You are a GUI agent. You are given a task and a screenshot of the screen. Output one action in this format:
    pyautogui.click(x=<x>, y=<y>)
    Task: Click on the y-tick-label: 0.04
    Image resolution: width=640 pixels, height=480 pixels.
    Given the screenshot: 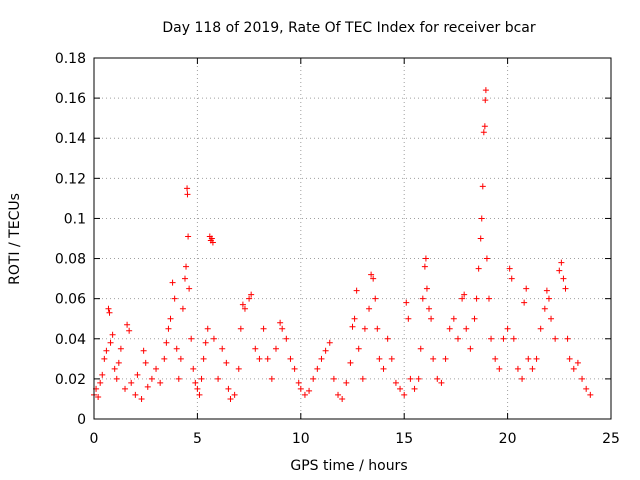 What is the action you would take?
    pyautogui.click(x=70, y=340)
    